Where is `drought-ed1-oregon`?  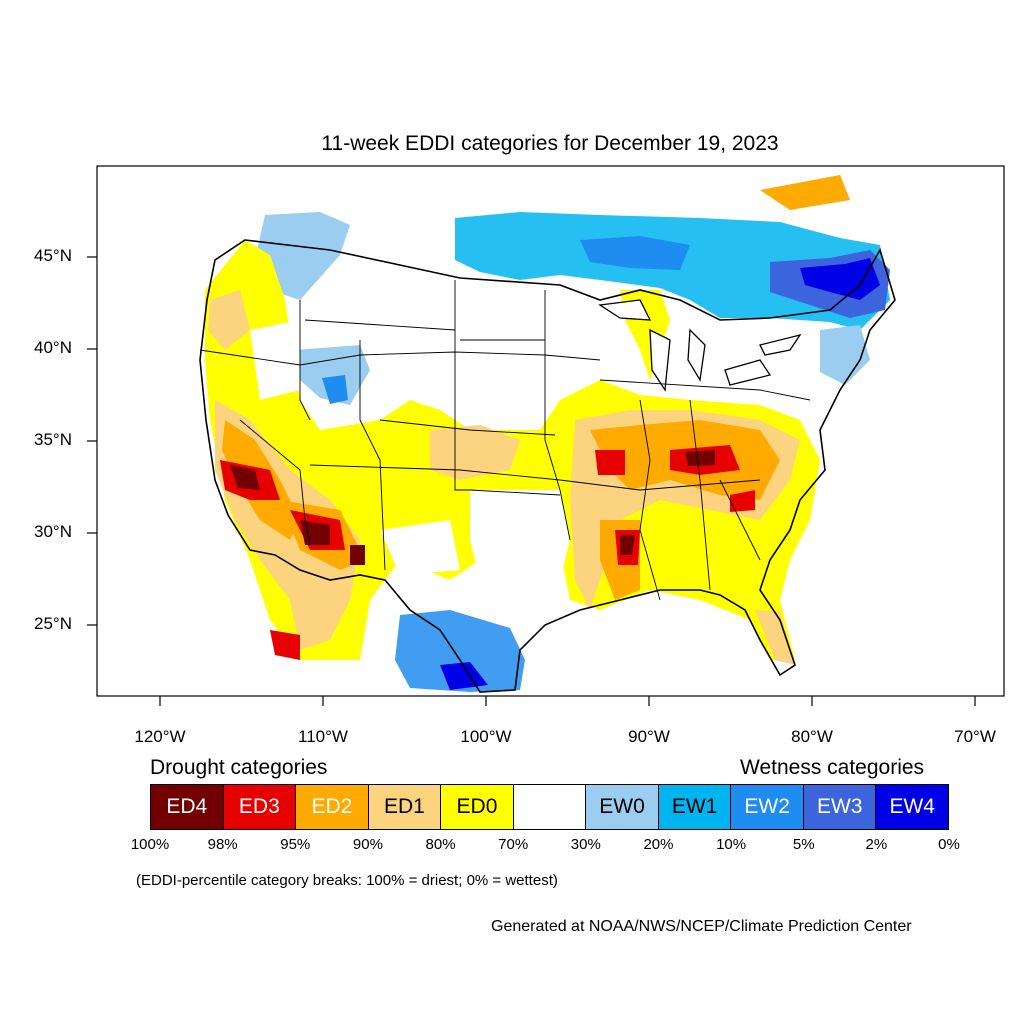
drought-ed1-oregon is located at coordinates (229, 320).